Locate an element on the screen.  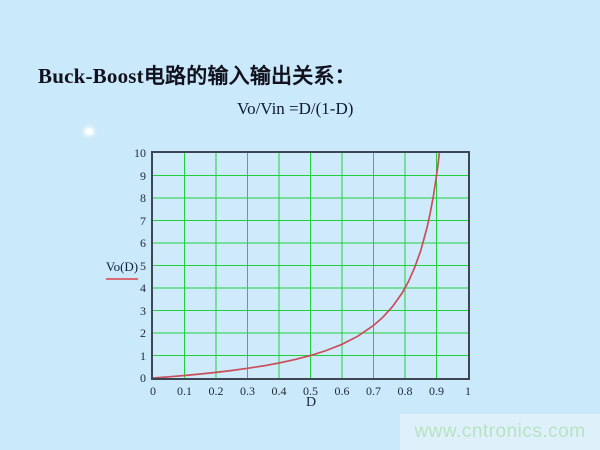
y-tick-label: 9 is located at coordinates (143, 175).